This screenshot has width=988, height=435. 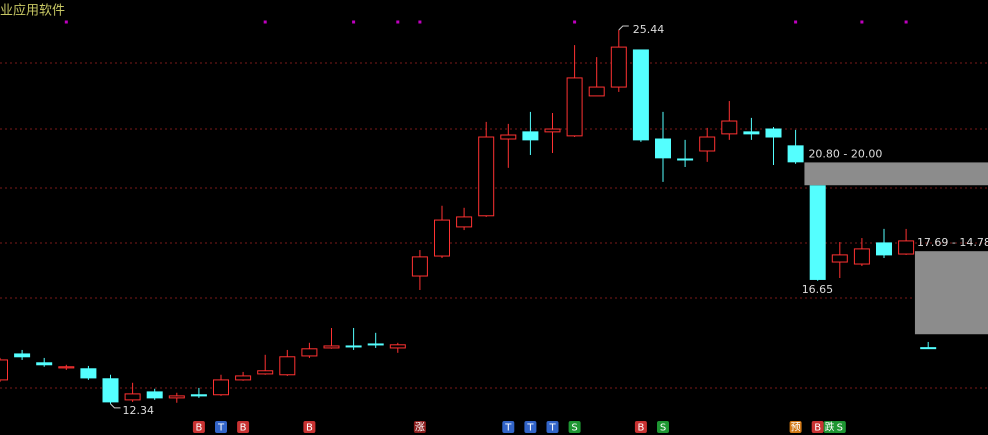 I want to click on zone-label: 20.80 - 20.00, so click(x=845, y=153).